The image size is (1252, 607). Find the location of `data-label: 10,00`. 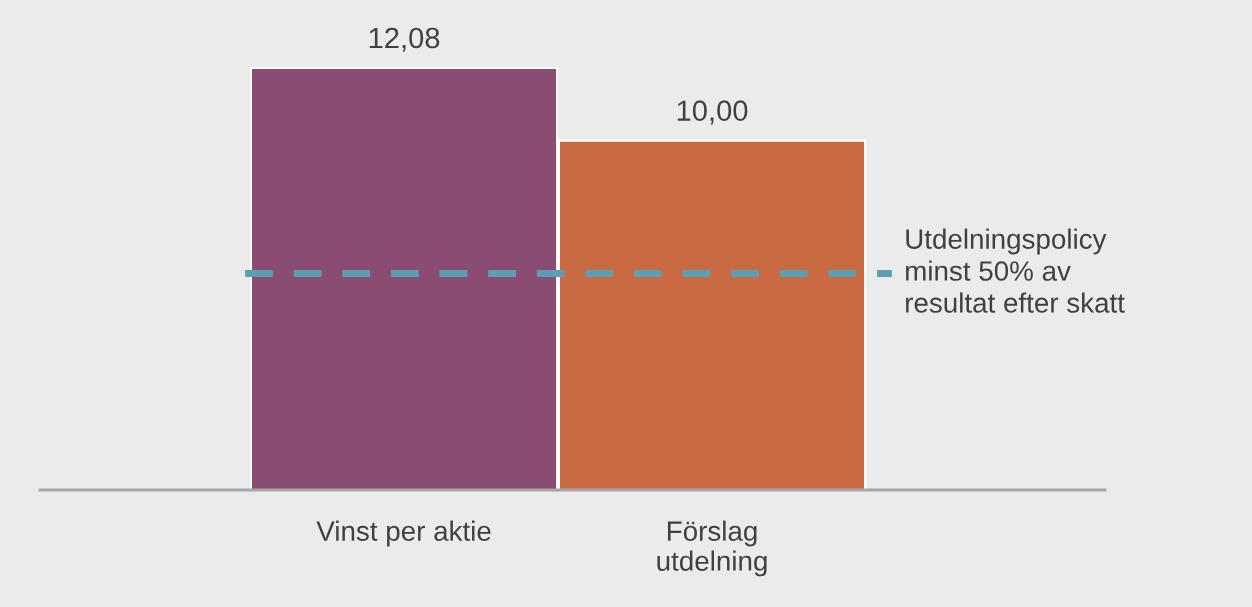

data-label: 10,00 is located at coordinates (712, 112).